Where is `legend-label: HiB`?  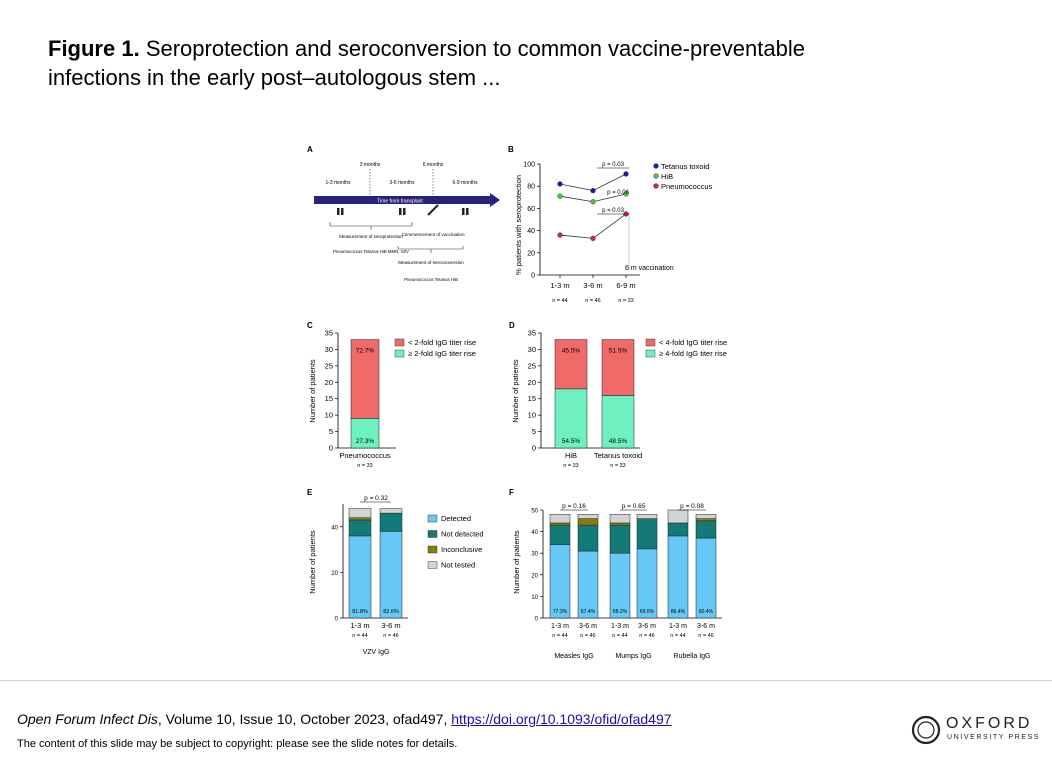
legend-label: HiB is located at coordinates (667, 176).